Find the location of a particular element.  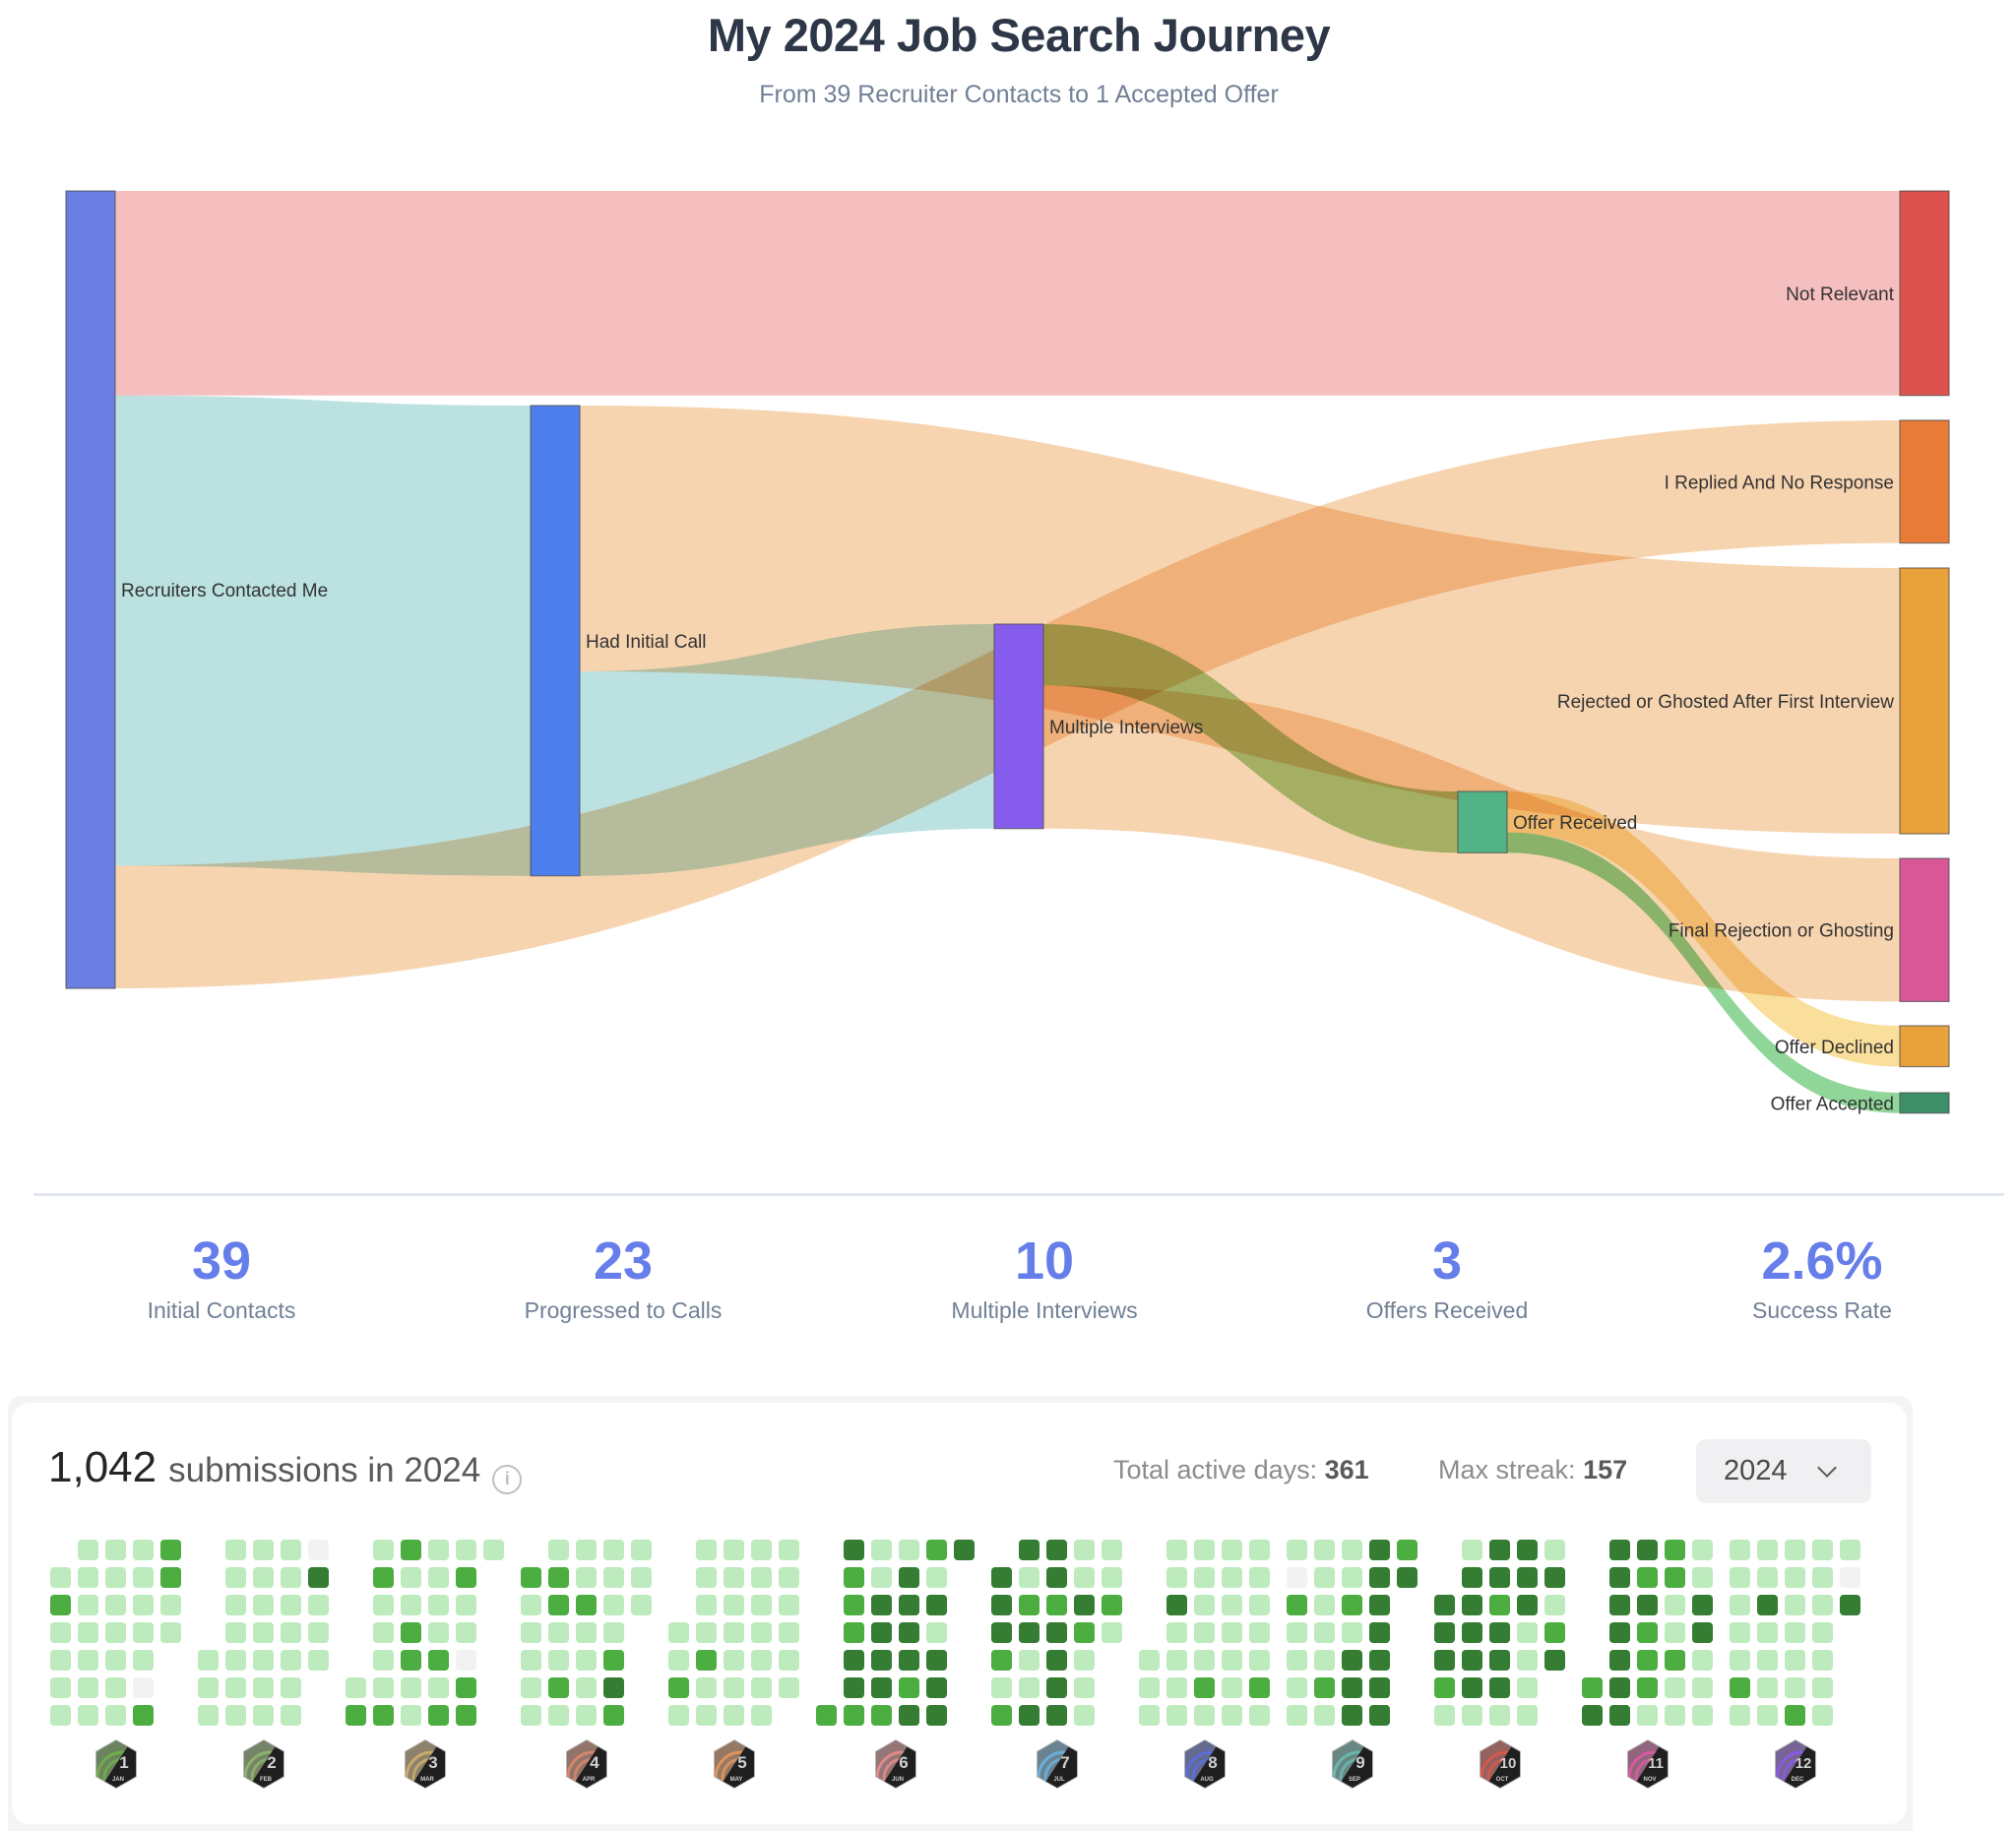

sankey-node-not_relevant is located at coordinates (1924, 293).